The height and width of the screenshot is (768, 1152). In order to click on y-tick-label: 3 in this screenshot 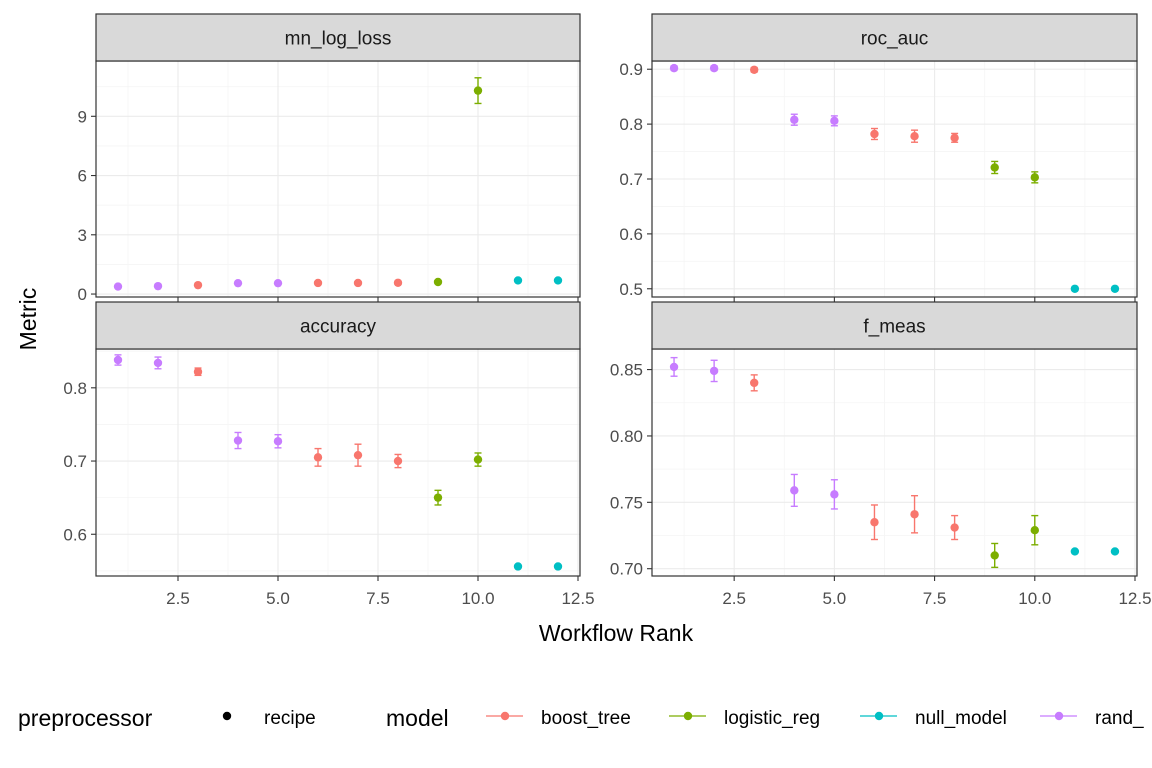, I will do `click(82, 235)`.